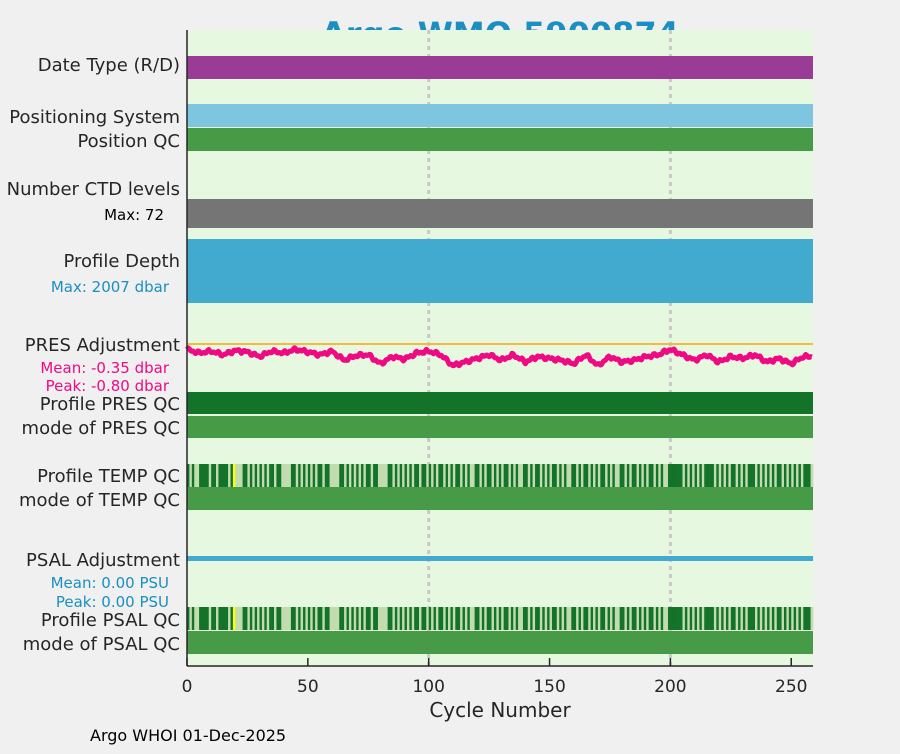  Describe the element at coordinates (109, 65) in the screenshot. I see `label-date-type: Date Type (R/D)` at that location.